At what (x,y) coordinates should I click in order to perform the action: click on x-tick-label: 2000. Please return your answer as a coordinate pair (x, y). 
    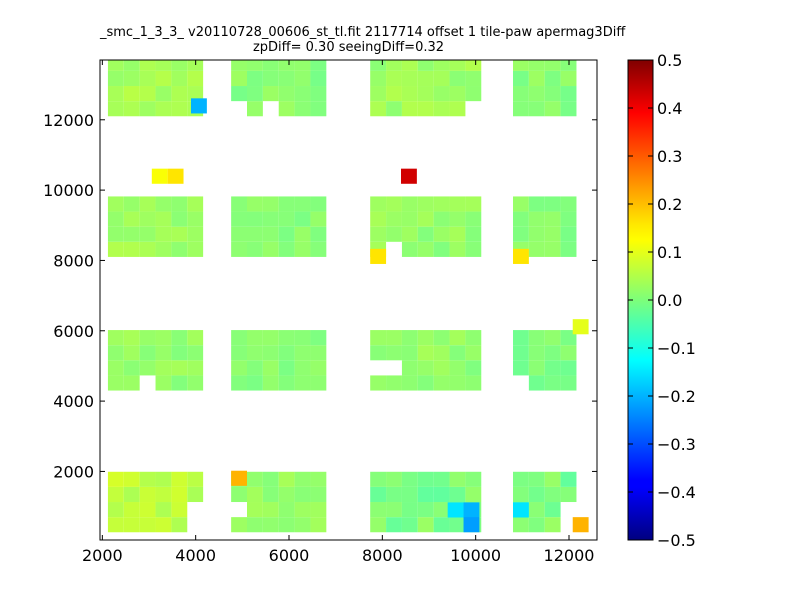
    Looking at the image, I should click on (102, 555).